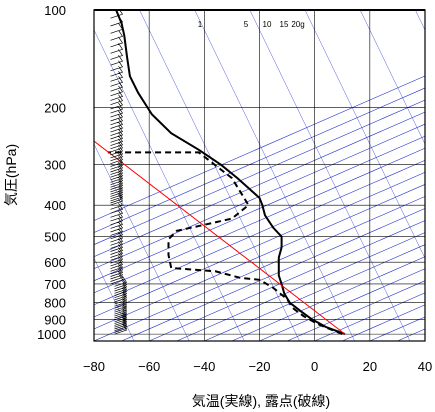 The height and width of the screenshot is (412, 435). I want to click on y-tick-label: 600, so click(55, 262).